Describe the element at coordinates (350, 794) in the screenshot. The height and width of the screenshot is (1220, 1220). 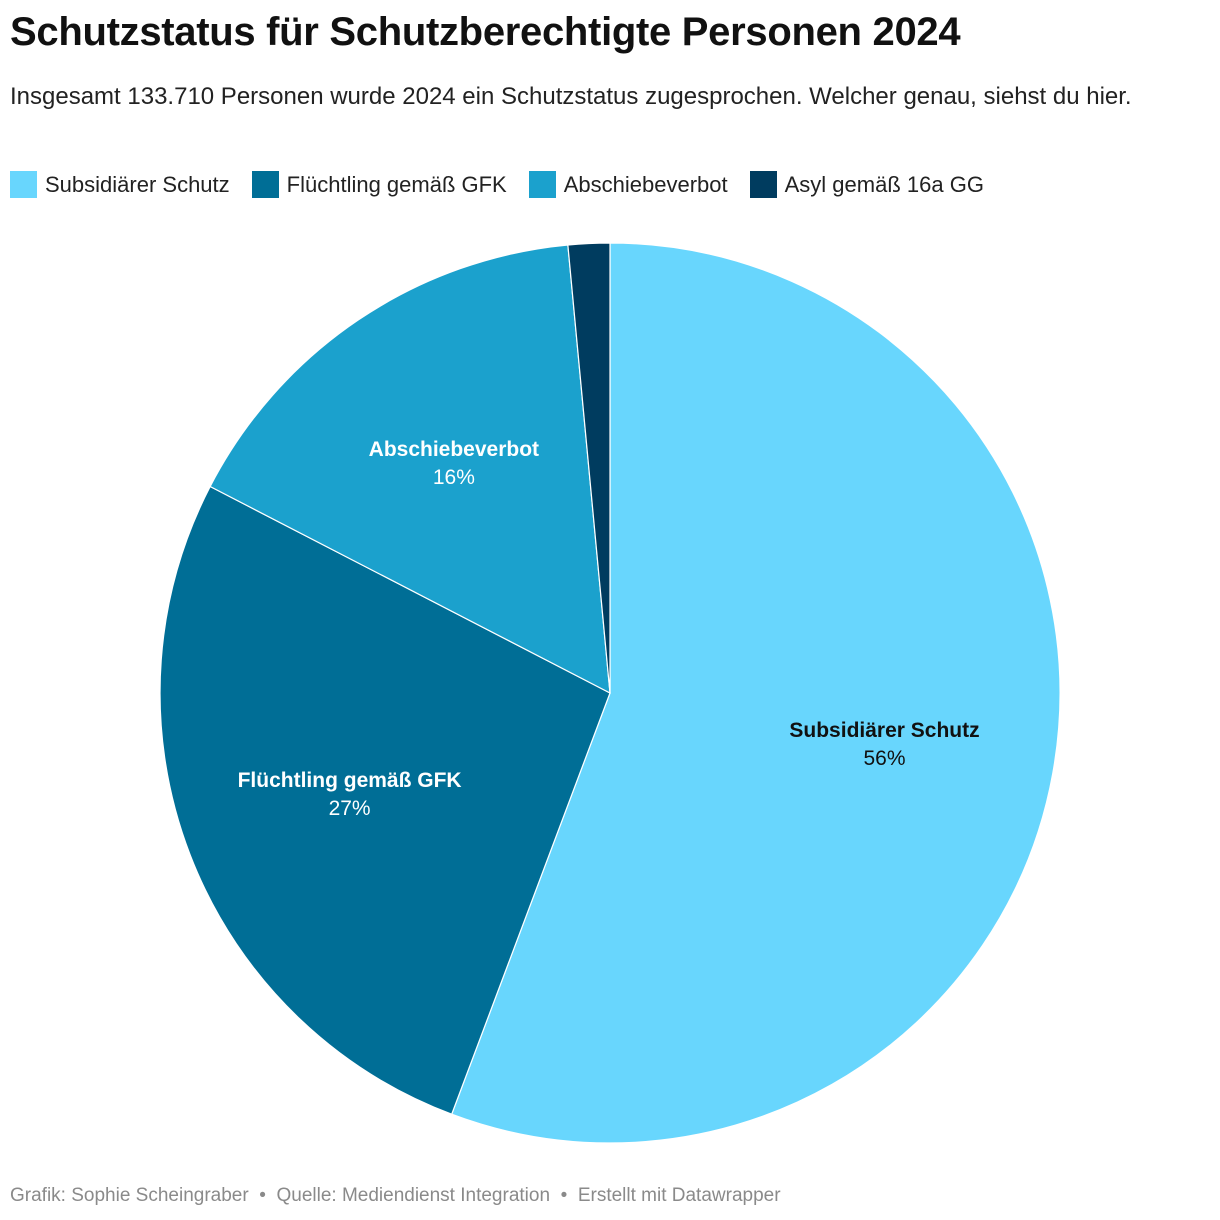
I see `slice-label-fluechtling-gemaess-gfk: Flüchtling gemäß GFK 27%` at that location.